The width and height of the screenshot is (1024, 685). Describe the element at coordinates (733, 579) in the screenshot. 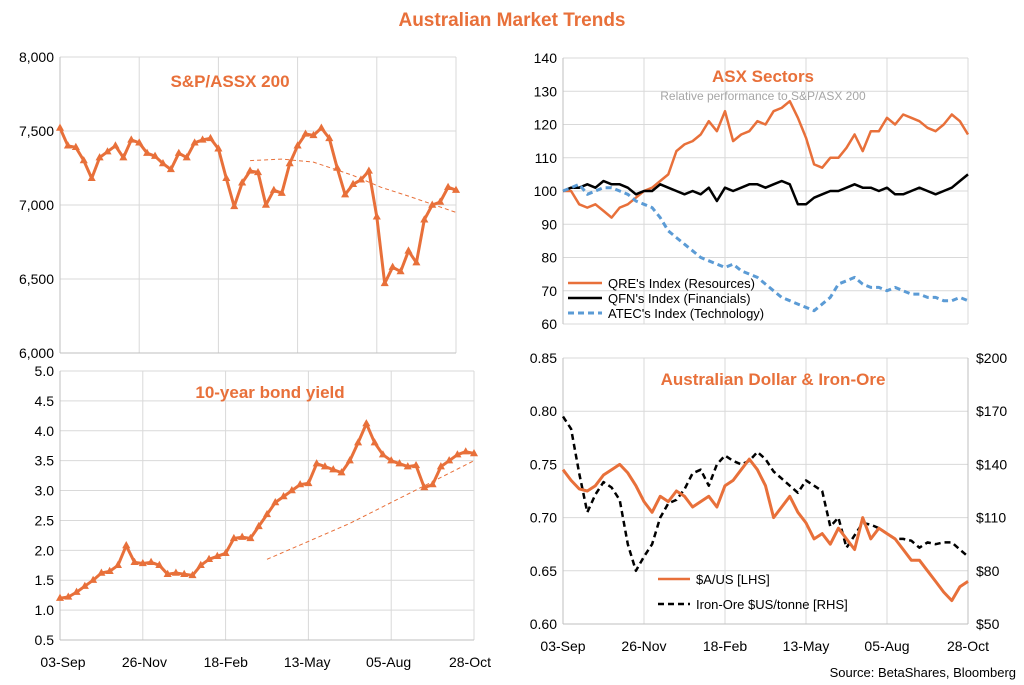

I see `aud-iron-legend-label: $A/US [LHS]` at that location.